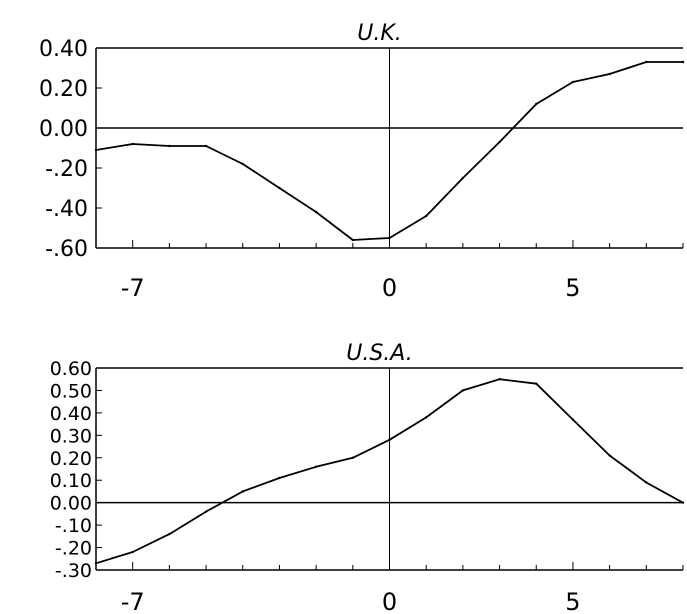 This screenshot has height=614, width=687. I want to click on uk-chart-title: U.K., so click(379, 33).